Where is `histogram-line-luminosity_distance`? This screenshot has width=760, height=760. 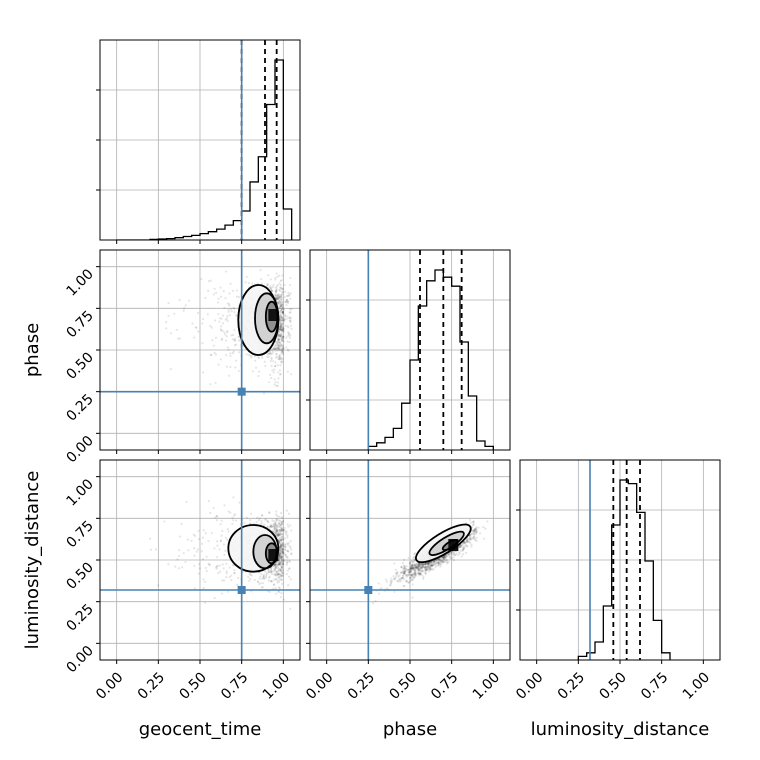 histogram-line-luminosity_distance is located at coordinates (624, 569).